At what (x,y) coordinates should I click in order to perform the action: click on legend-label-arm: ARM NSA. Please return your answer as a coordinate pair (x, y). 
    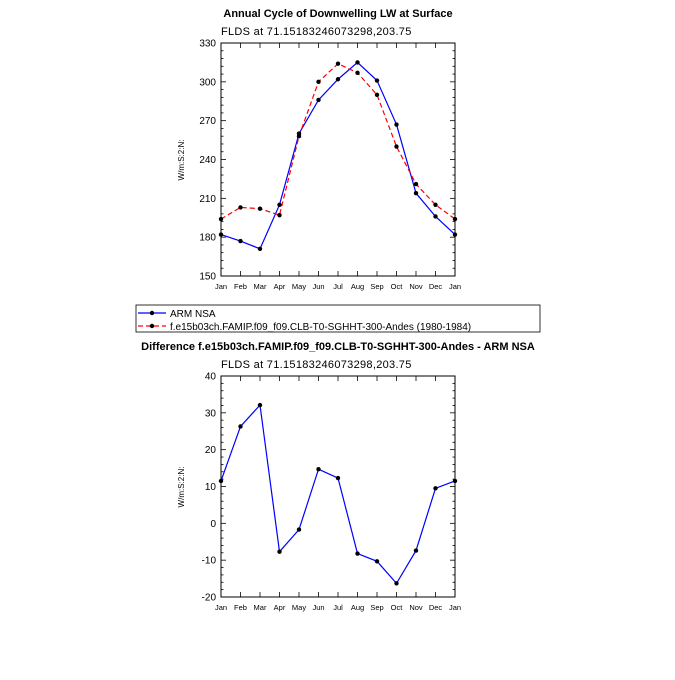
    Looking at the image, I should click on (193, 314).